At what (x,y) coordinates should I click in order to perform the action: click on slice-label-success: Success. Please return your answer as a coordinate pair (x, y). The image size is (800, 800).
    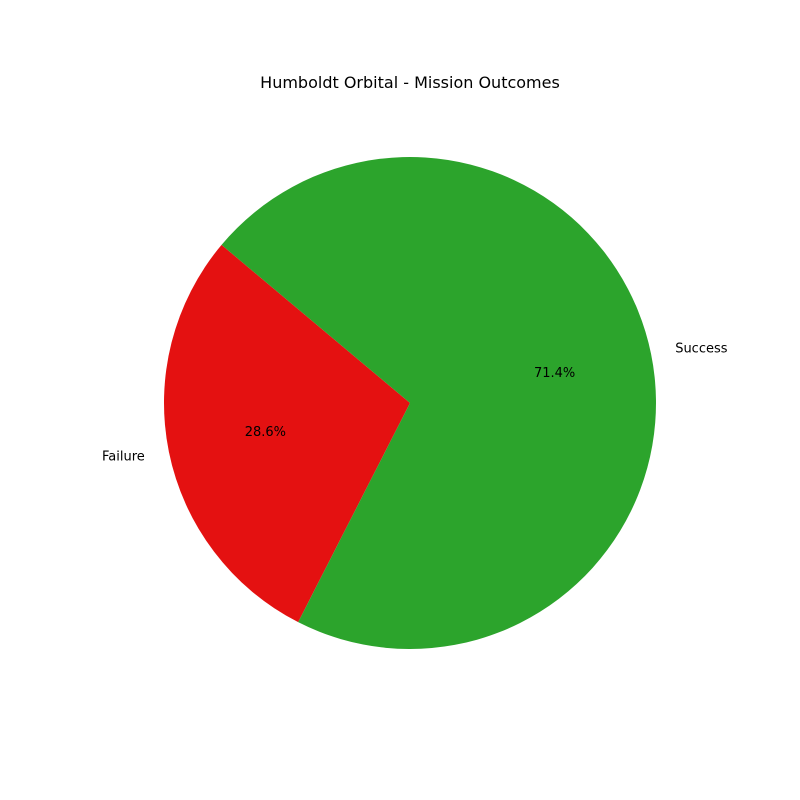
    Looking at the image, I should click on (701, 349).